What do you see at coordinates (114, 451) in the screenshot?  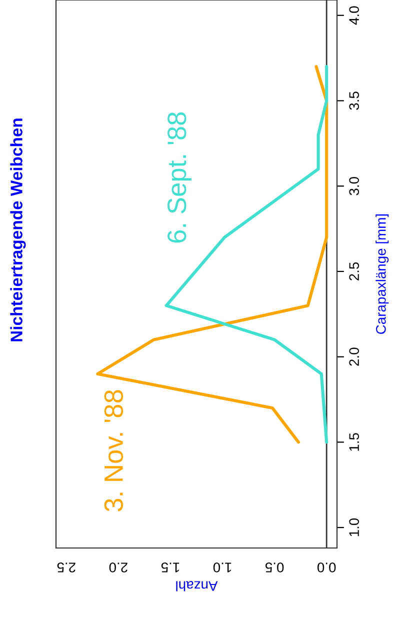 I see `text: 3. Nov. '88` at bounding box center [114, 451].